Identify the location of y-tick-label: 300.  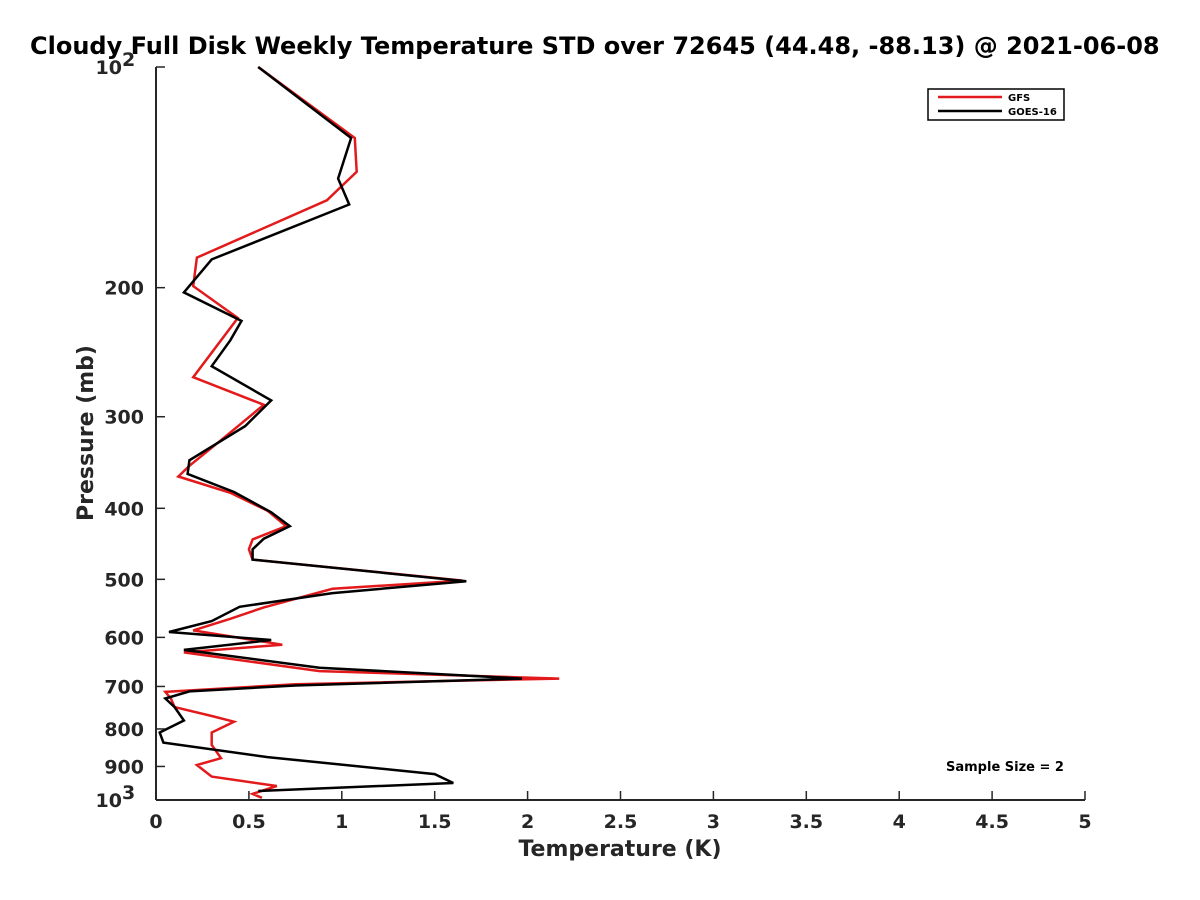
(124, 418).